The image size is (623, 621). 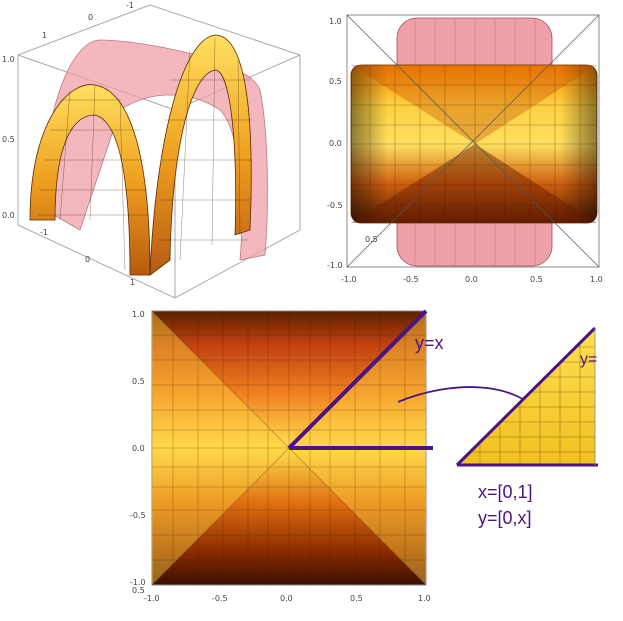 I want to click on tick-3d-left-3: 1, so click(x=132, y=282).